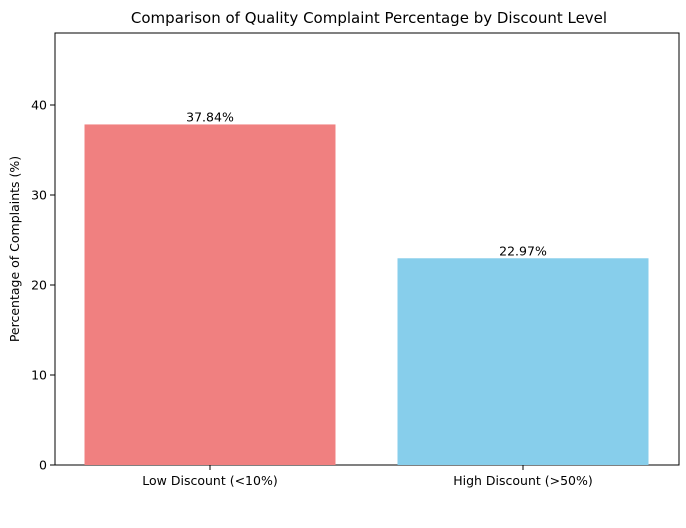  I want to click on x-tick-label: Low Discount (<10%), so click(209, 480).